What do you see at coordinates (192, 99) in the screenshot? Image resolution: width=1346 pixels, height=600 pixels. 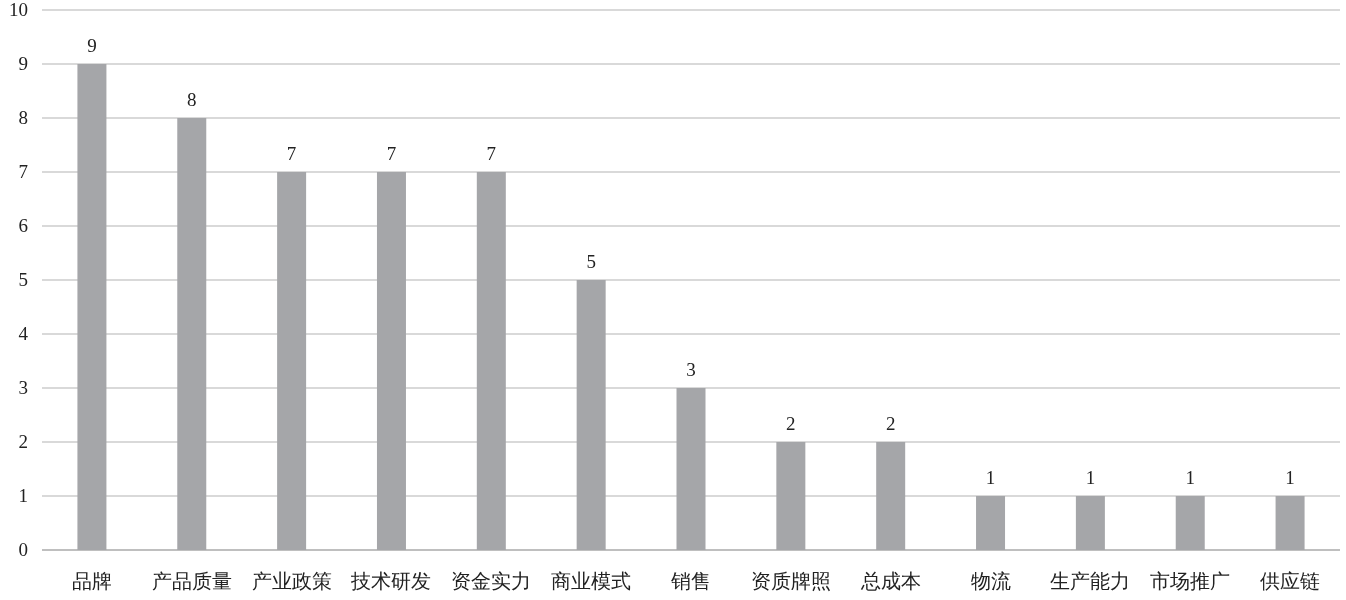 I see `data-label: 8` at bounding box center [192, 99].